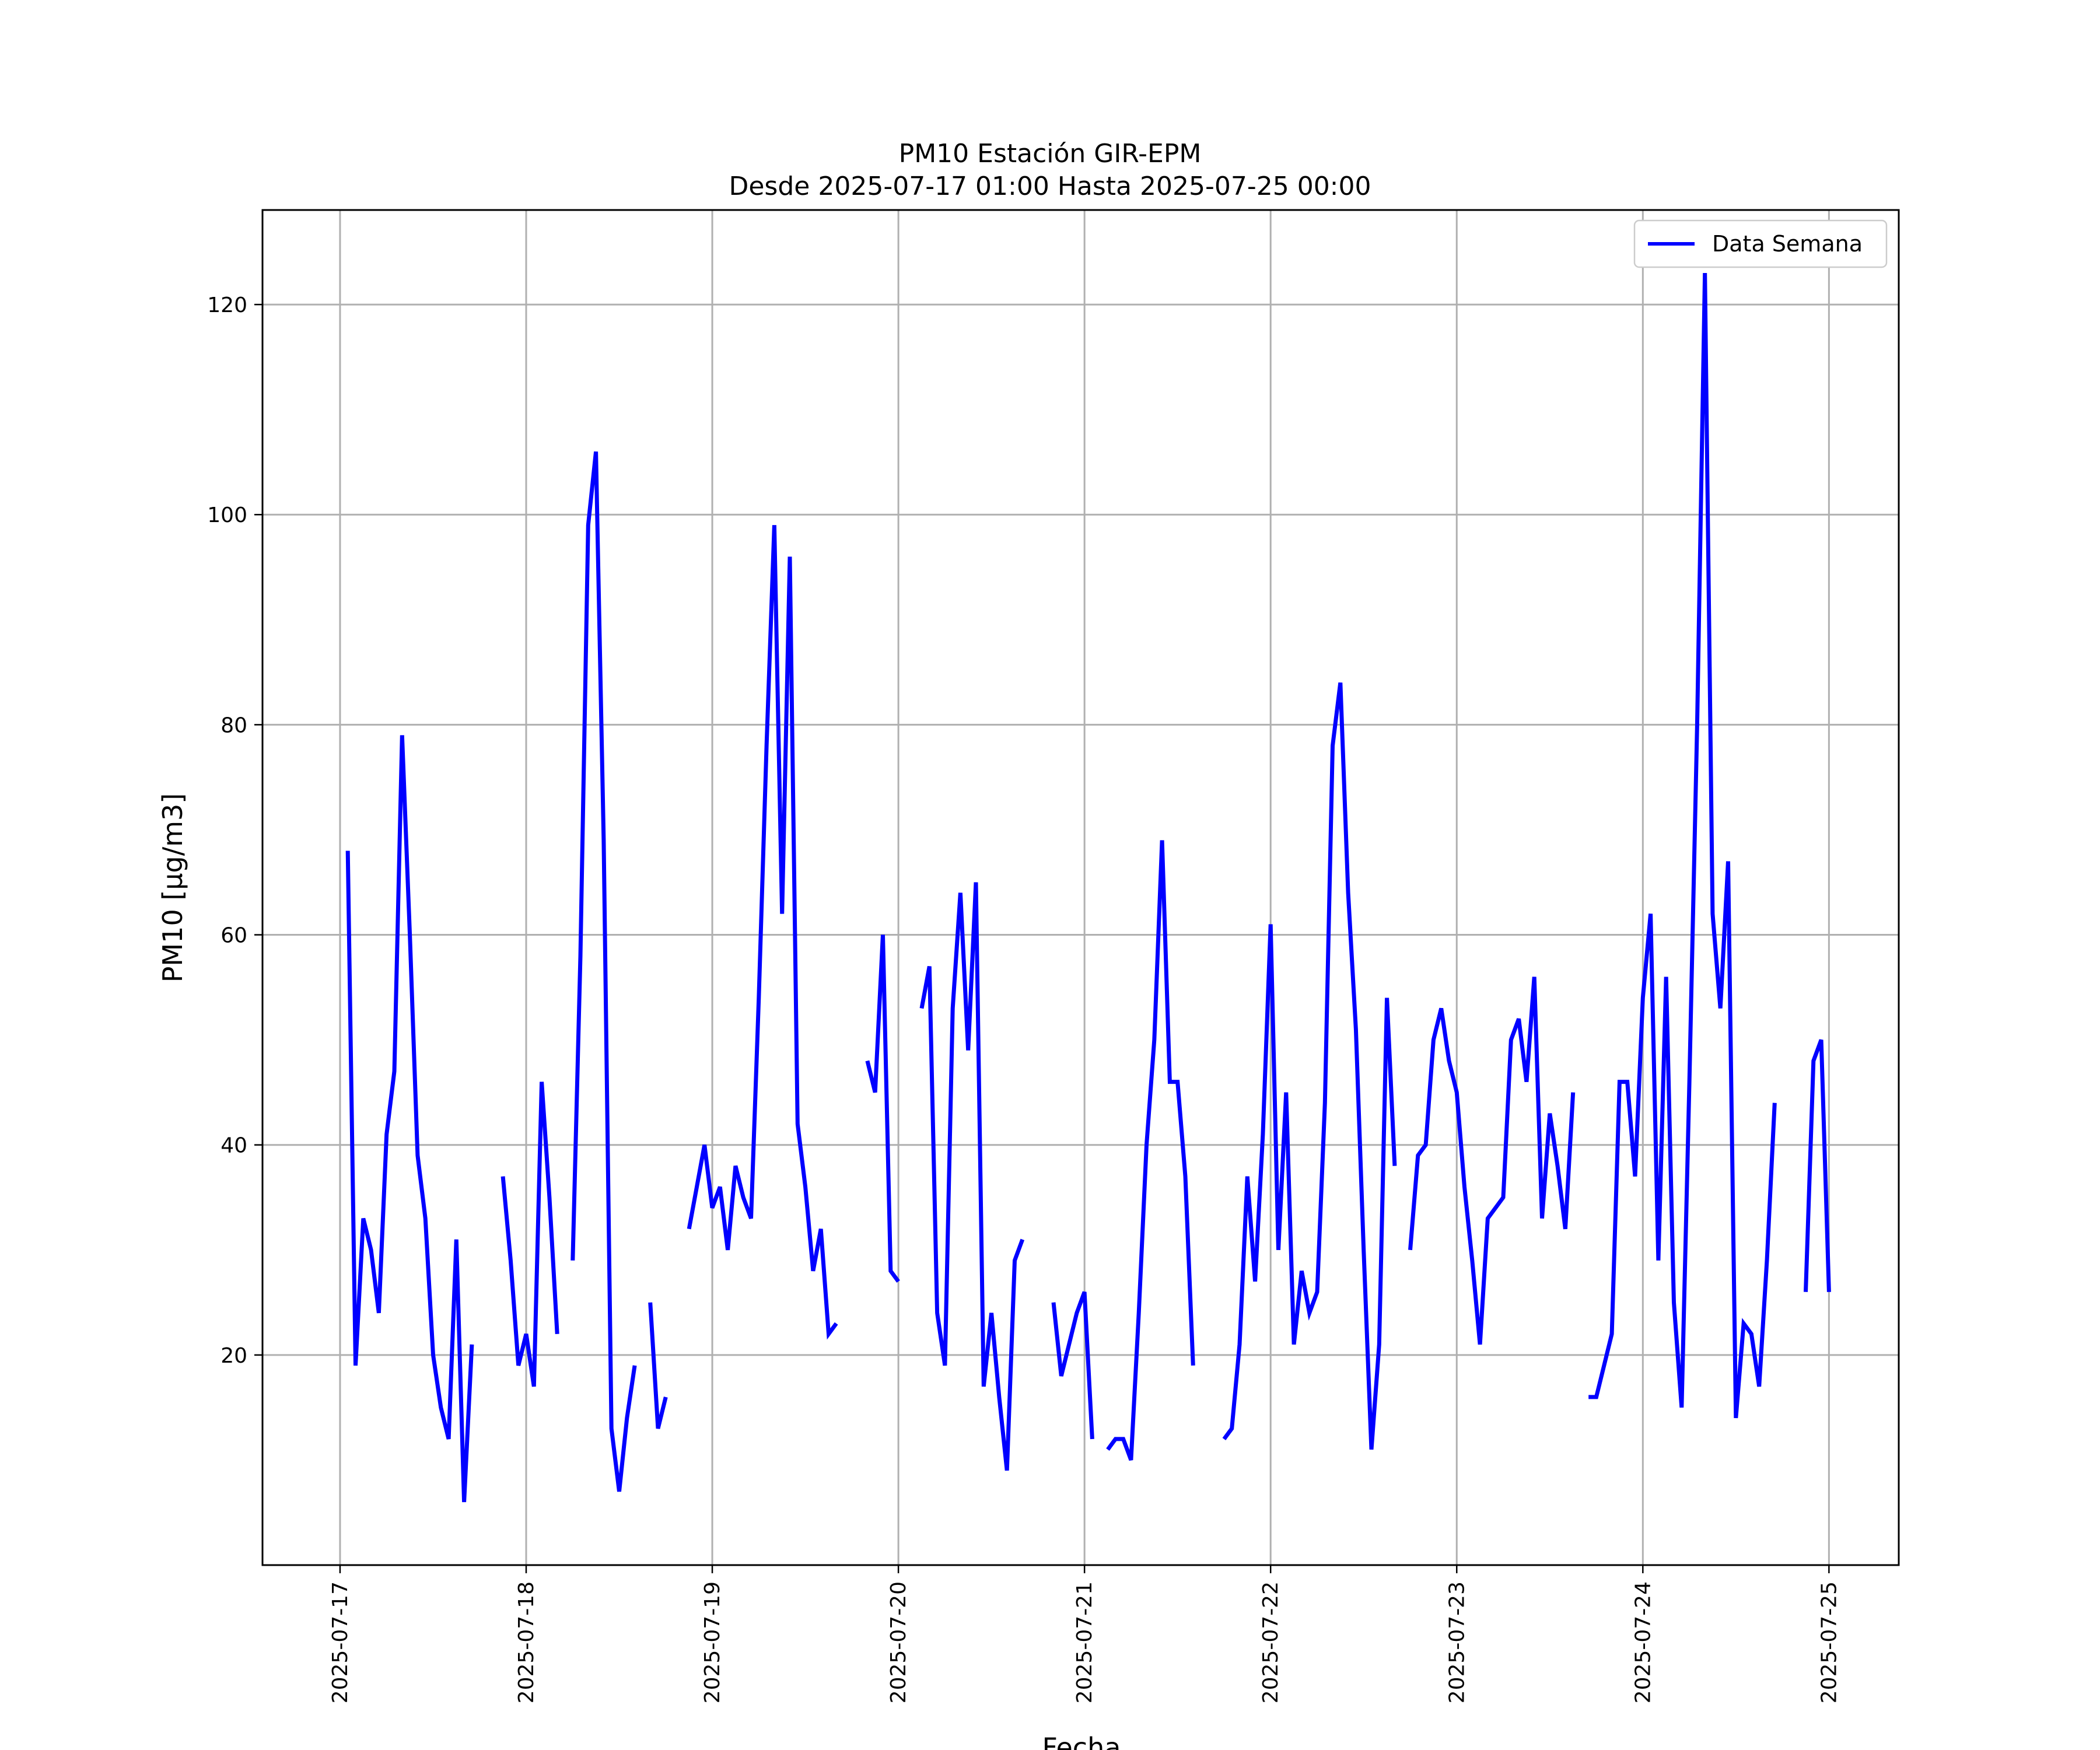 The image size is (2100, 1750). Describe the element at coordinates (233, 936) in the screenshot. I see `y-tick-label: 60` at that location.